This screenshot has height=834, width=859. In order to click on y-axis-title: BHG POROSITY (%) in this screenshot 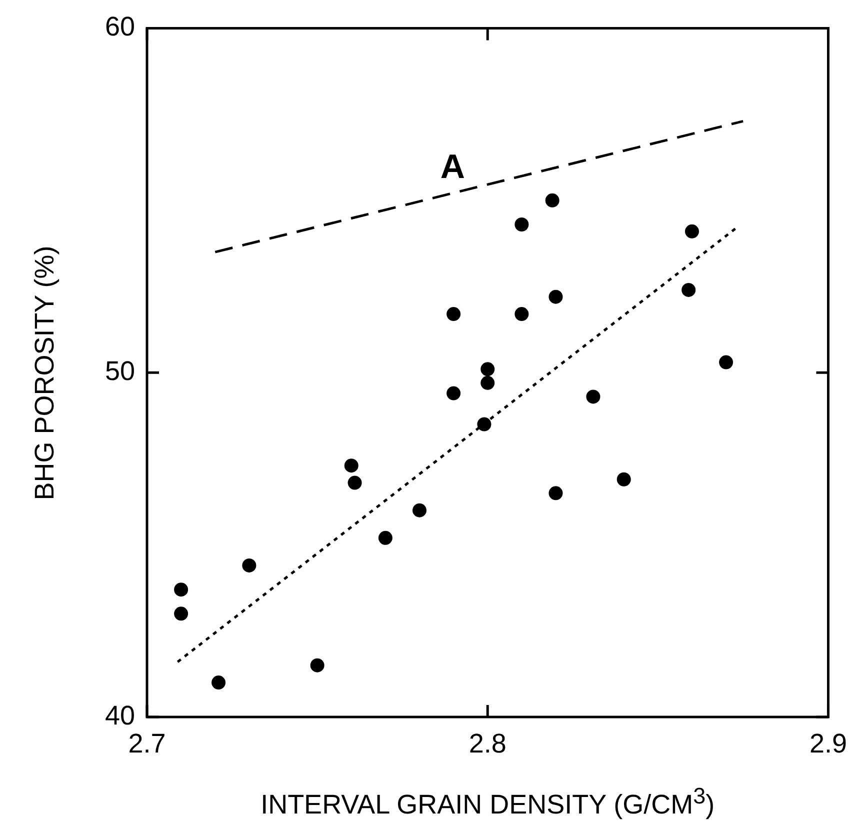, I will do `click(45, 372)`.